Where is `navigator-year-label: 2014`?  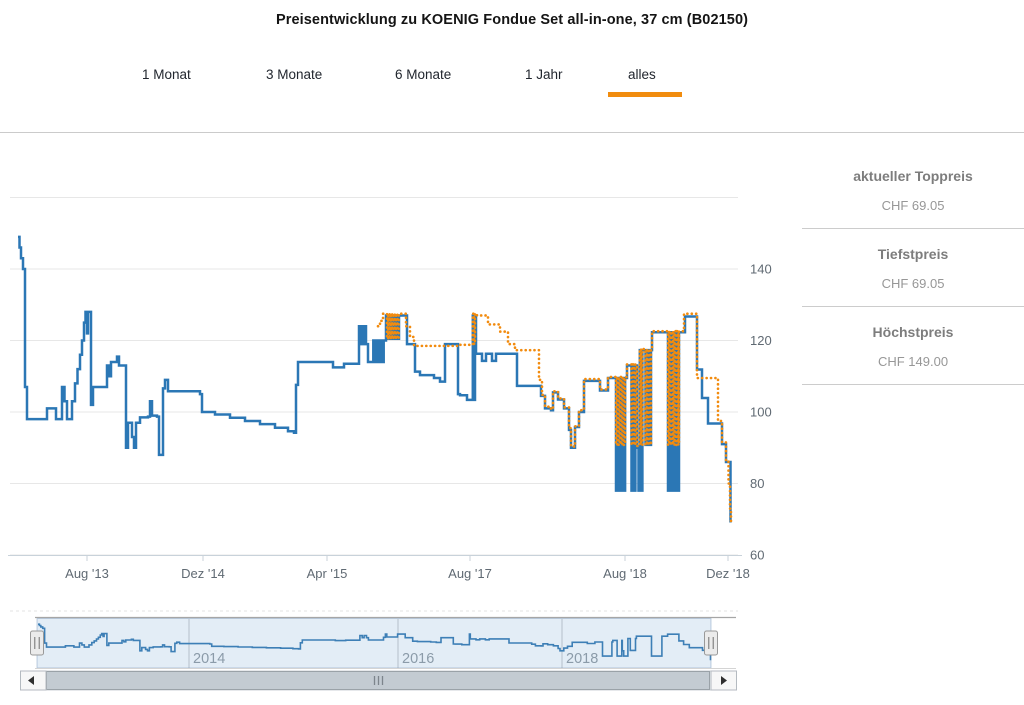
navigator-year-label: 2014 is located at coordinates (209, 659).